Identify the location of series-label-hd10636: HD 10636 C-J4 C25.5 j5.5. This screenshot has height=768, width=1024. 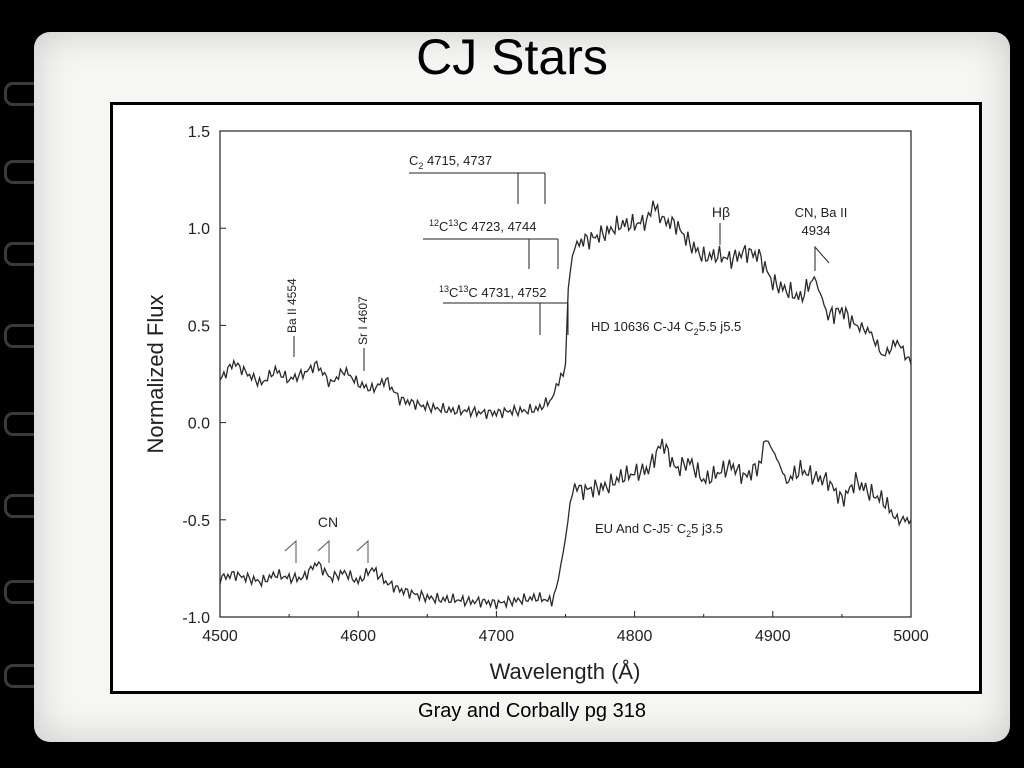
(666, 328).